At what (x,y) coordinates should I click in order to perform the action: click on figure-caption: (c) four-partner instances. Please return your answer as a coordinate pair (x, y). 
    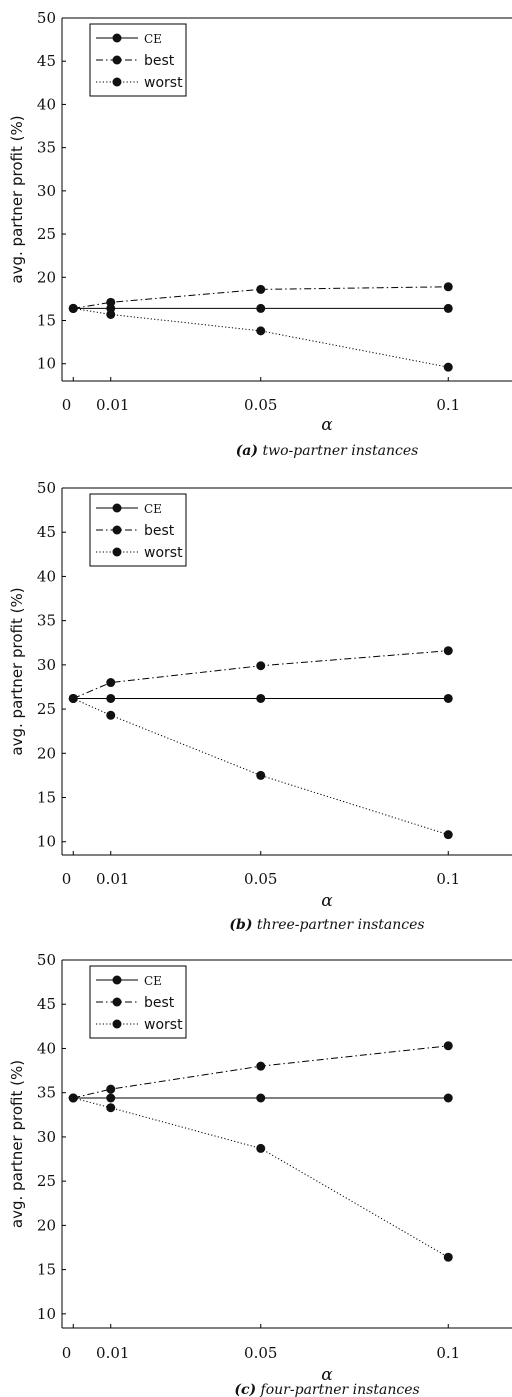
    Looking at the image, I should click on (326, 1389).